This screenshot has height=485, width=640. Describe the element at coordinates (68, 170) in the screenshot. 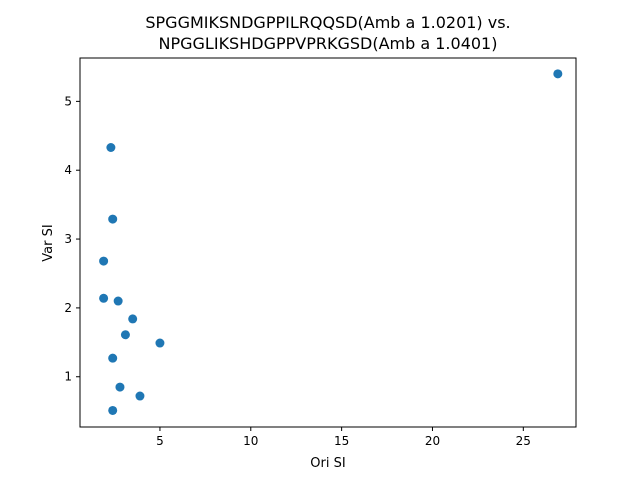

I see `y-tick-label: 4` at that location.